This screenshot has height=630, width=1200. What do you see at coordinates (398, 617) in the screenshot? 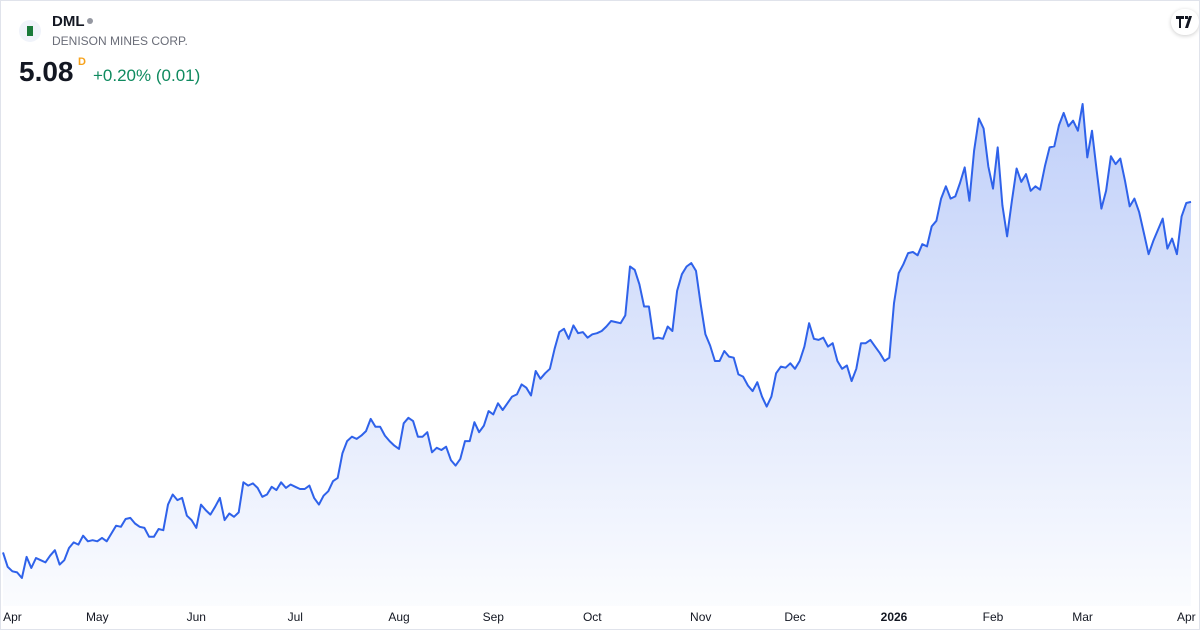
I see `x-tick-label: Aug` at bounding box center [398, 617].